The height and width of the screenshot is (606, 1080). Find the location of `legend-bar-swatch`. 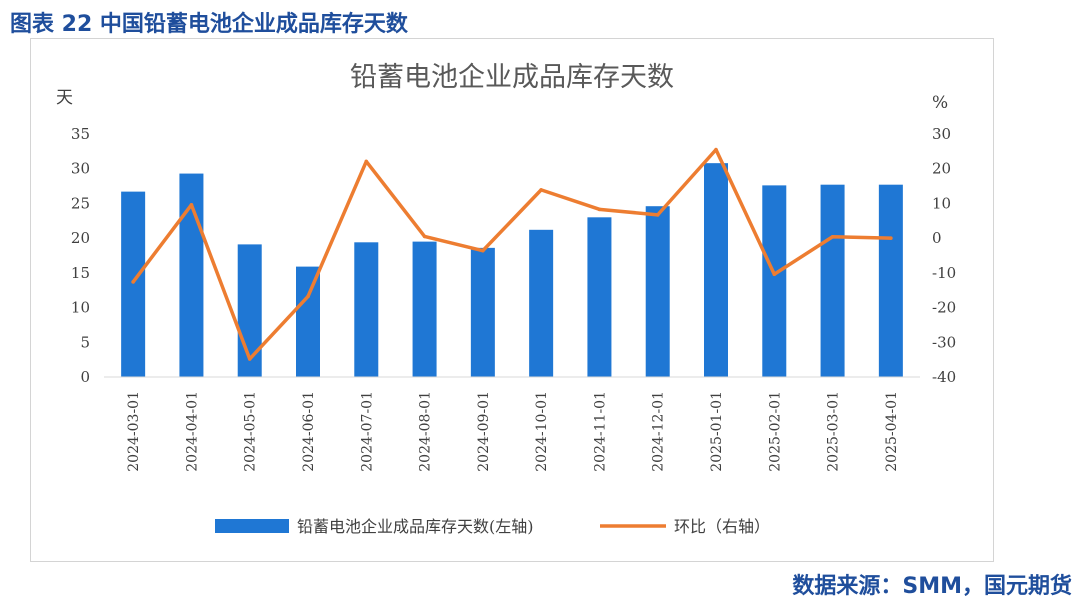

legend-bar-swatch is located at coordinates (252, 526).